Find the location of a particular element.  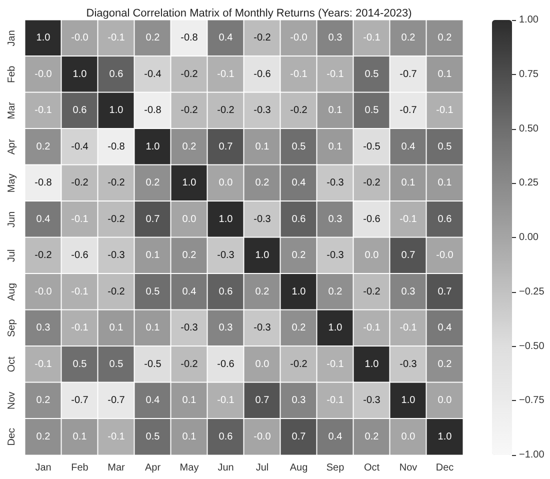

color-bar-label: 0.75 is located at coordinates (529, 74).